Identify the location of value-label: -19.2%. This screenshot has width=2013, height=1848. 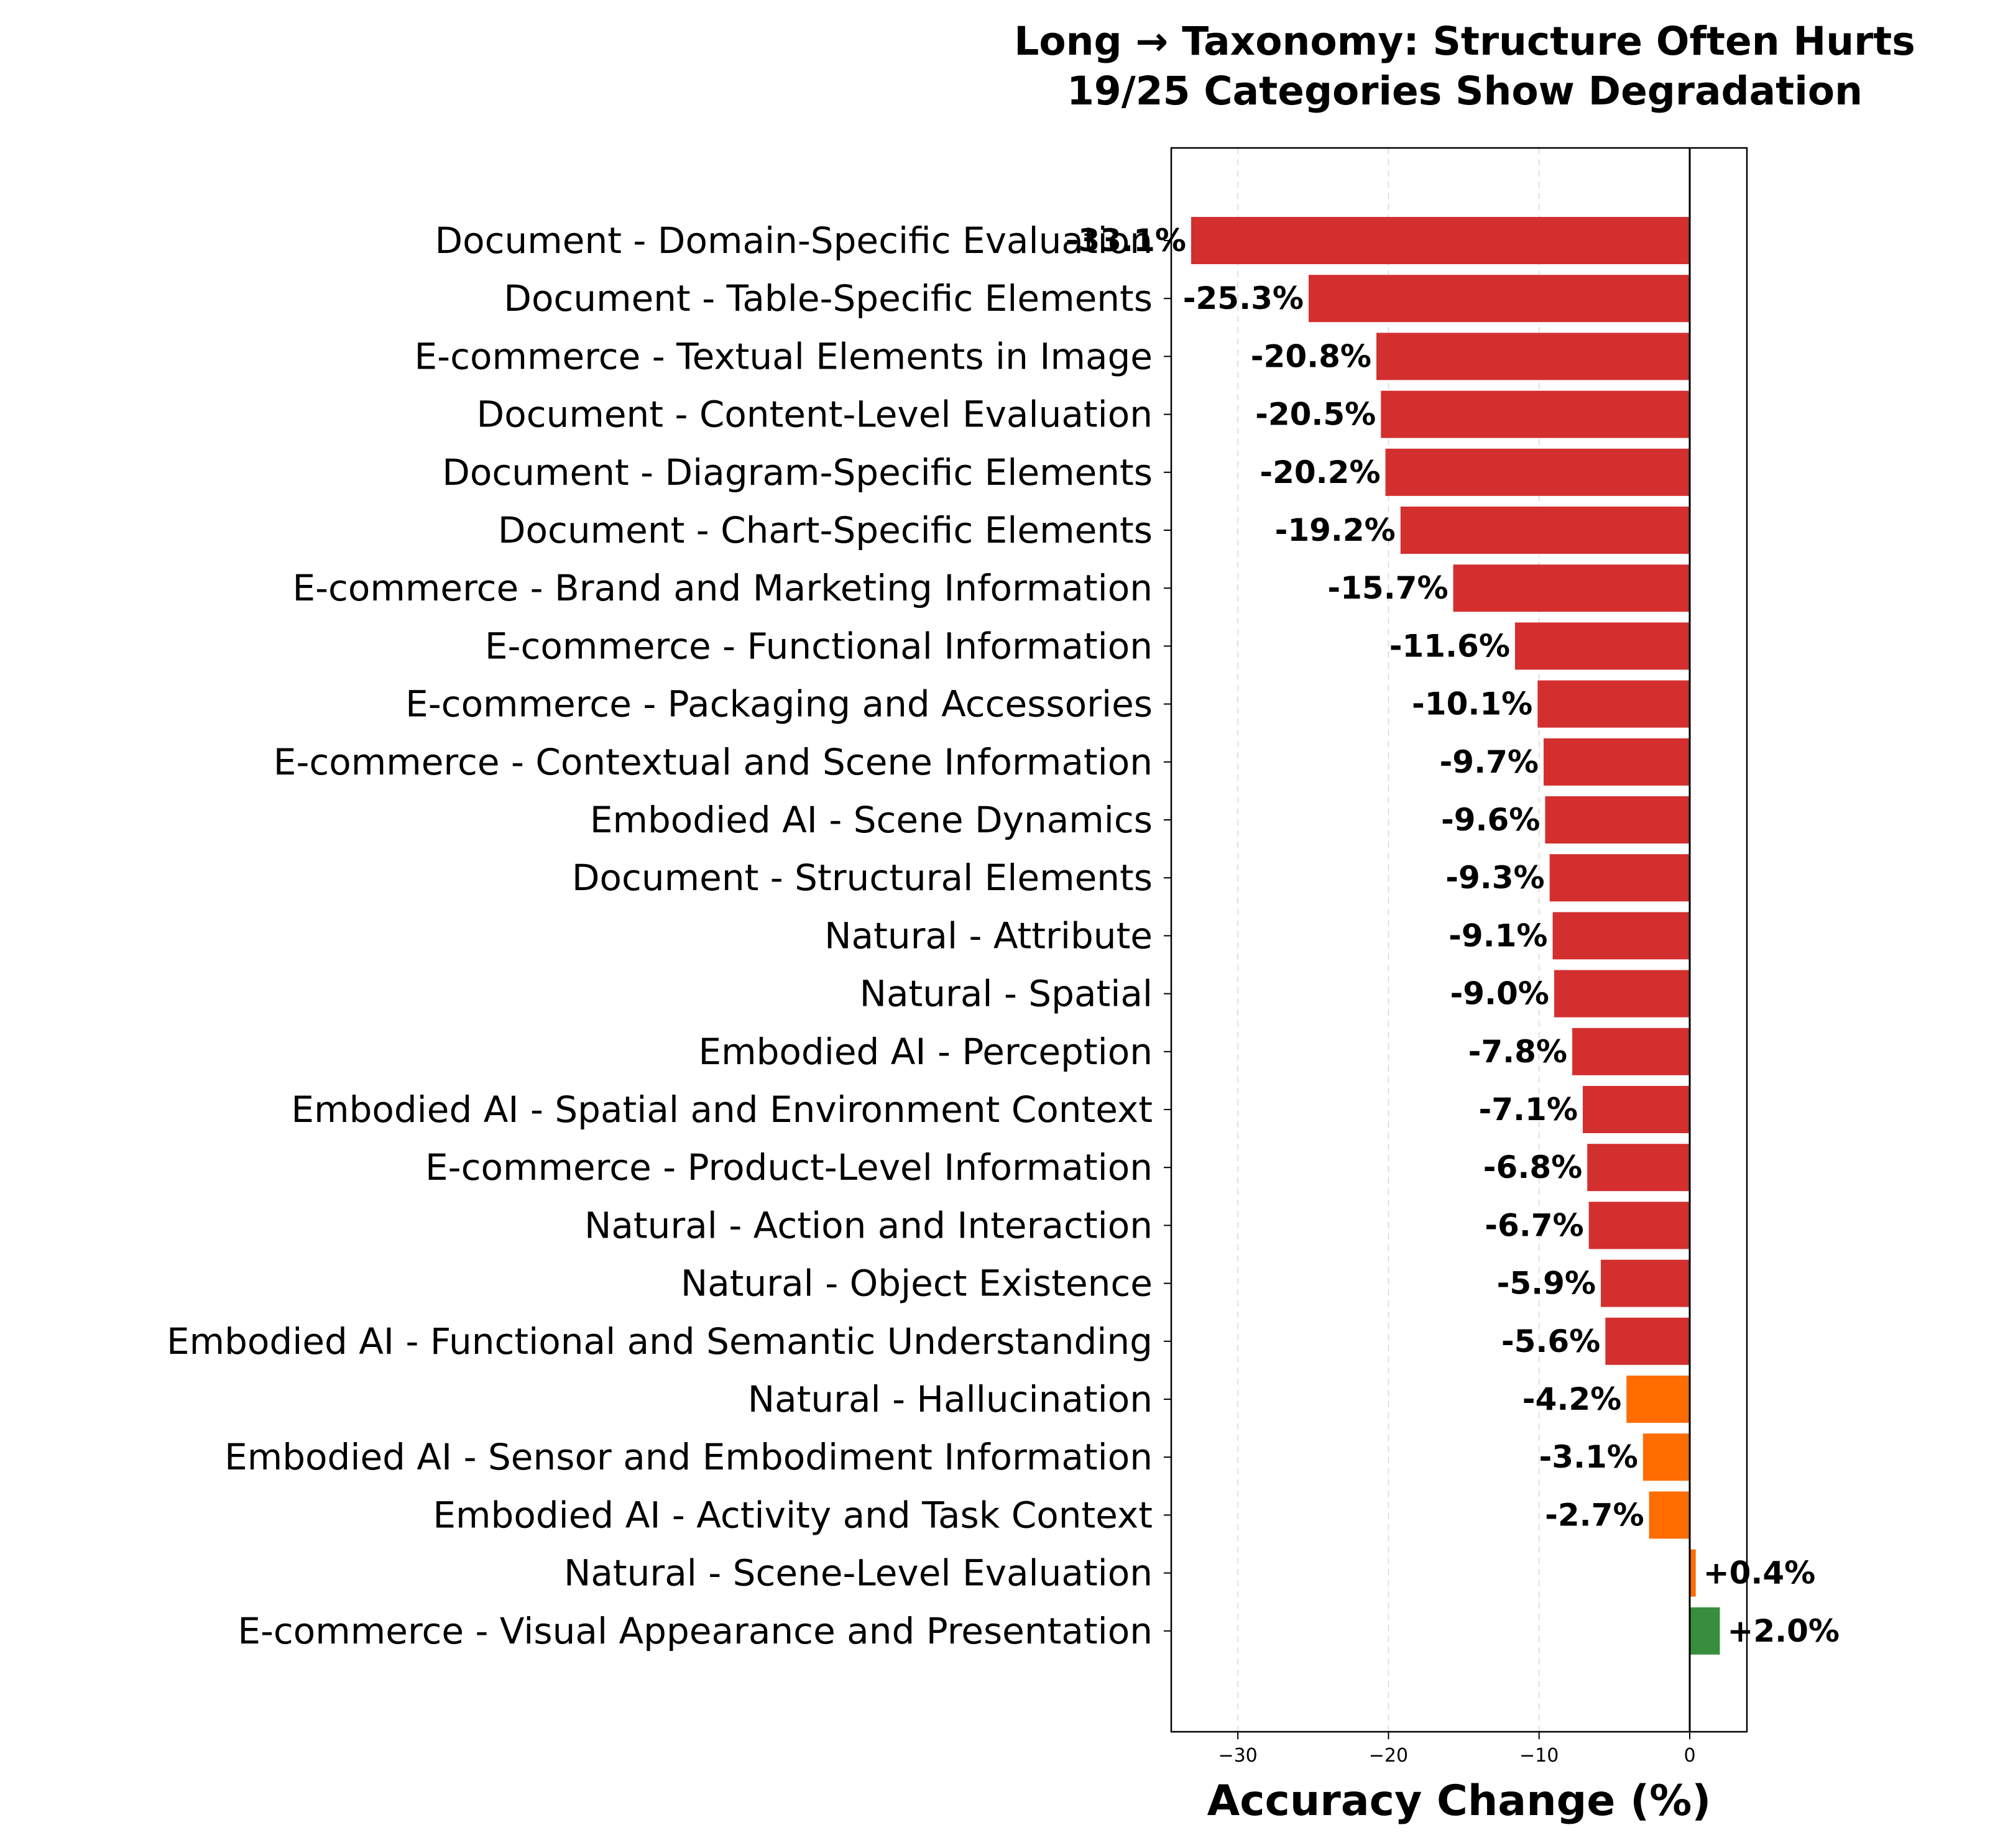
(1335, 530).